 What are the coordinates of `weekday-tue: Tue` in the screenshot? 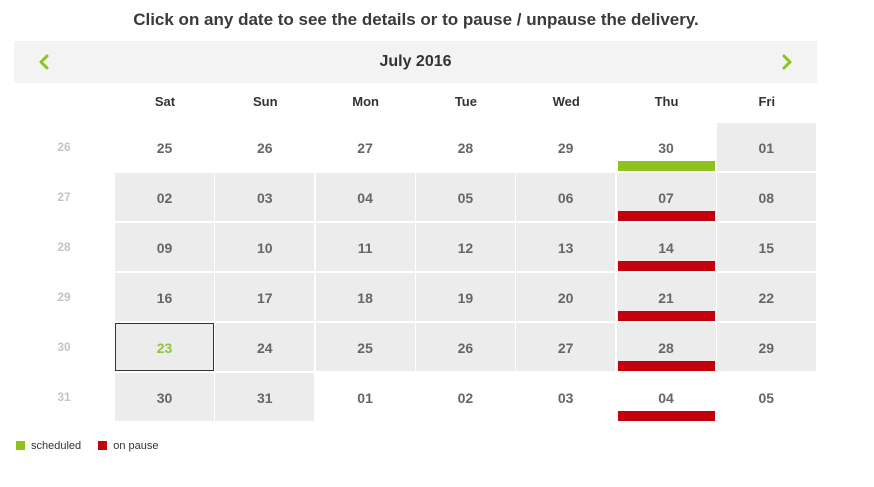 It's located at (465, 101).